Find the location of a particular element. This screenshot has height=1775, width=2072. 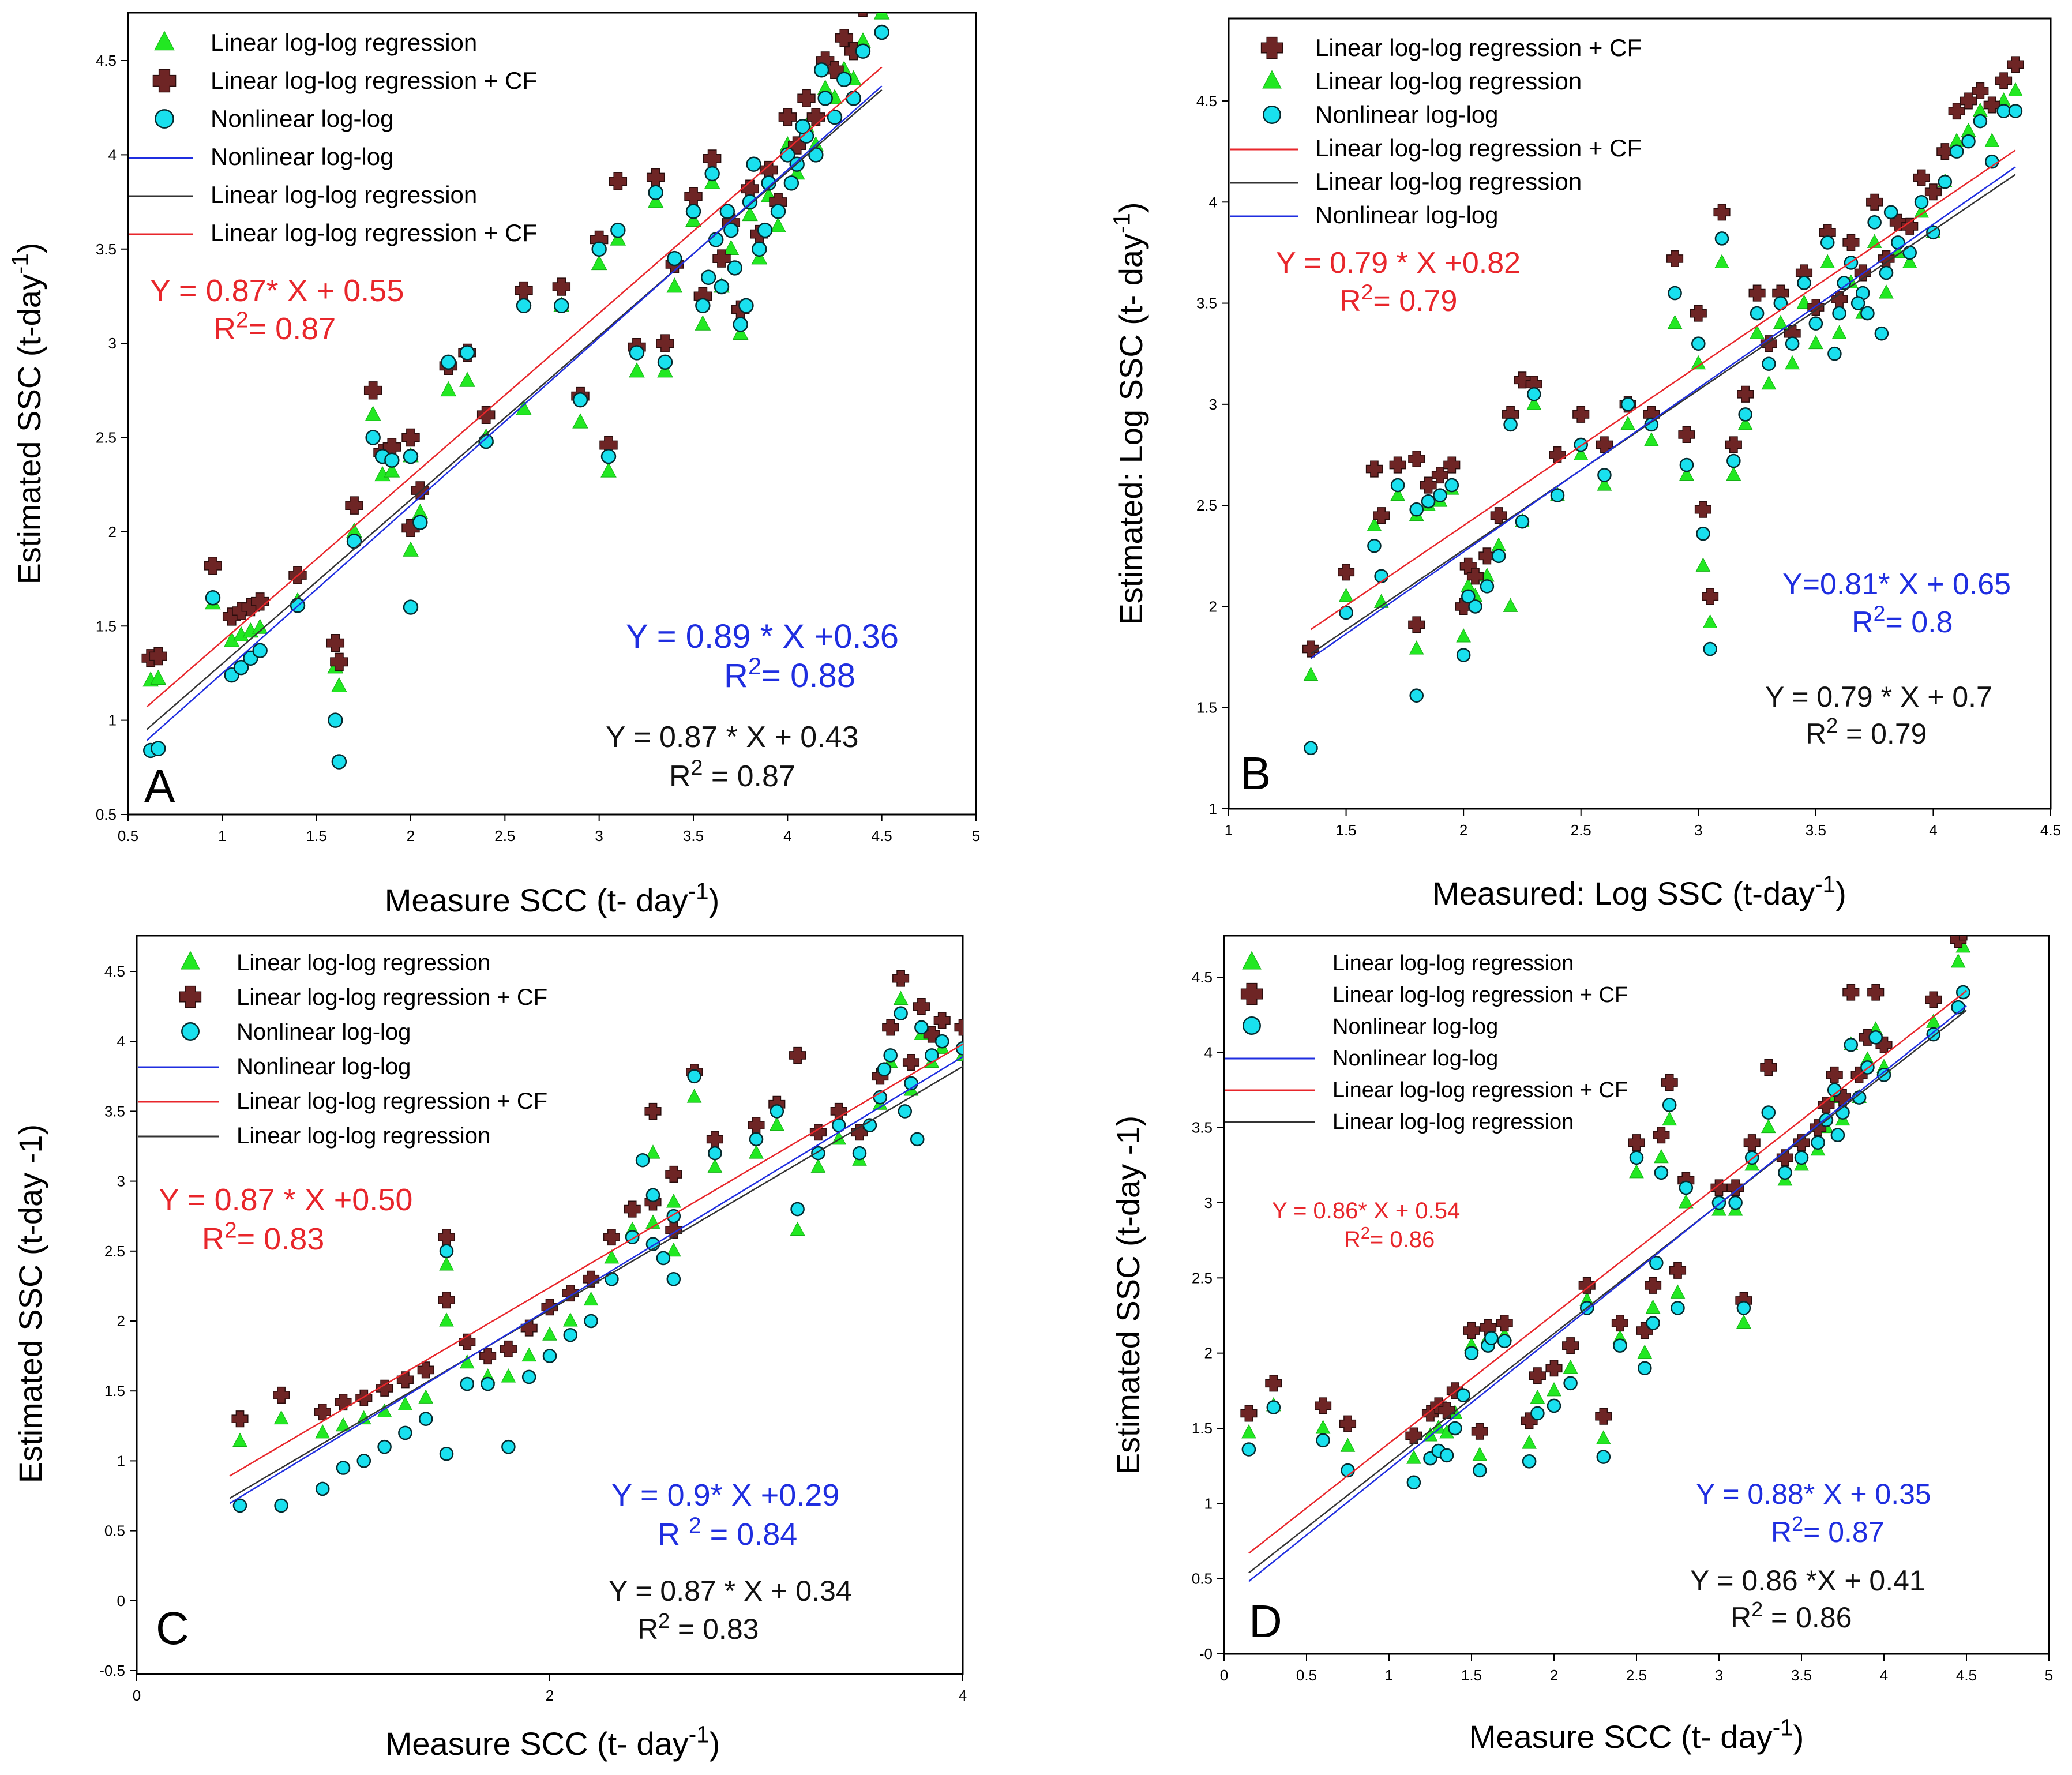

regression-equation: Y = 0.79 * X + 0.7 is located at coordinates (1878, 697).